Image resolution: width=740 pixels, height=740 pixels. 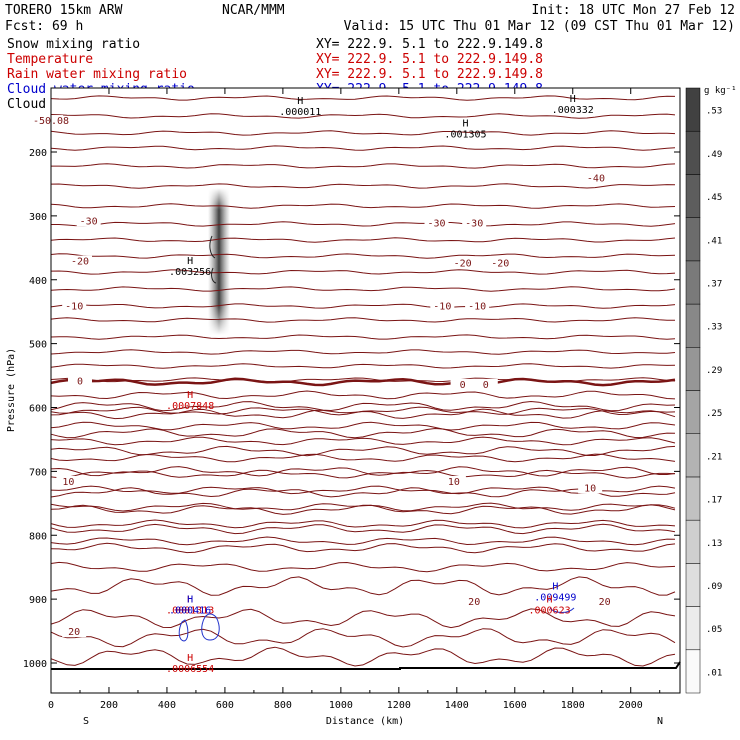 What do you see at coordinates (38, 281) in the screenshot?
I see `y-tick-label: 400` at bounding box center [38, 281].